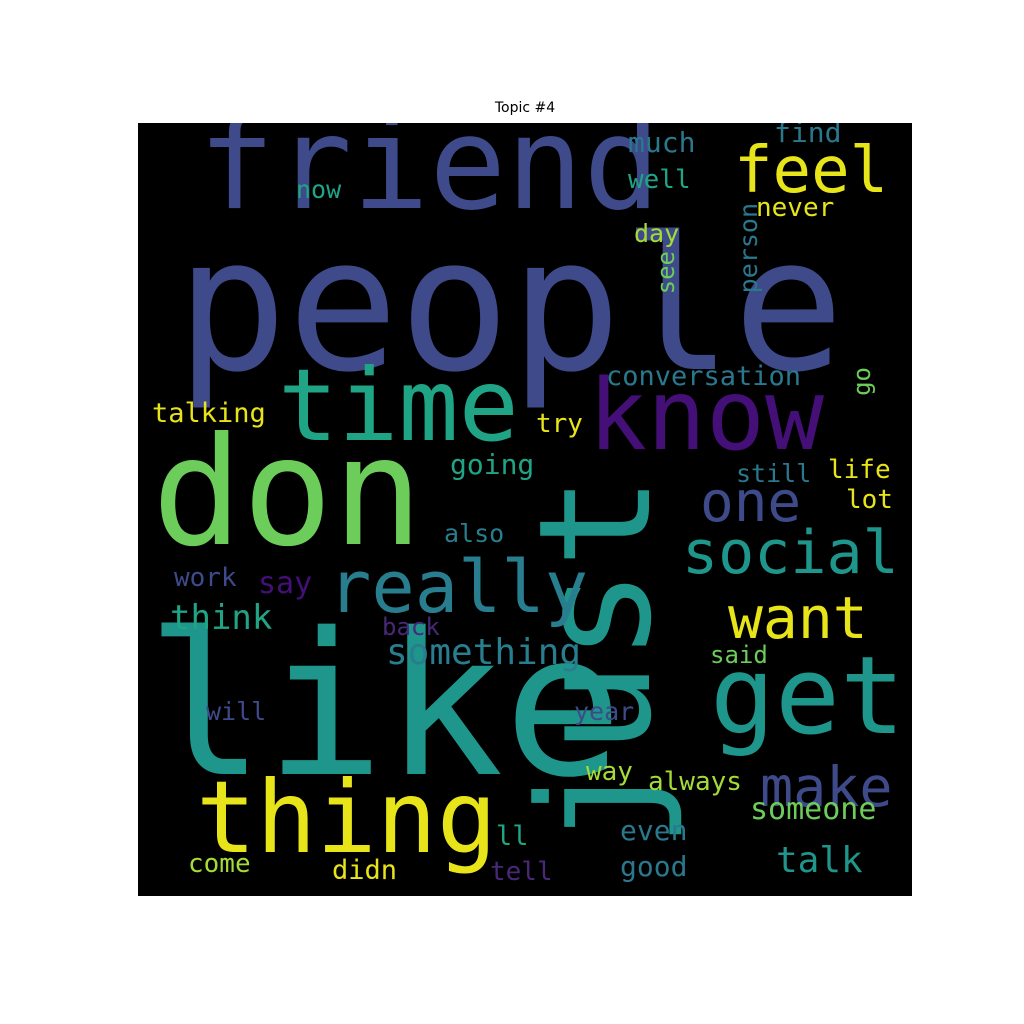 This screenshot has height=1024, width=1024. Describe the element at coordinates (559, 424) in the screenshot. I see `word-try: try` at that location.